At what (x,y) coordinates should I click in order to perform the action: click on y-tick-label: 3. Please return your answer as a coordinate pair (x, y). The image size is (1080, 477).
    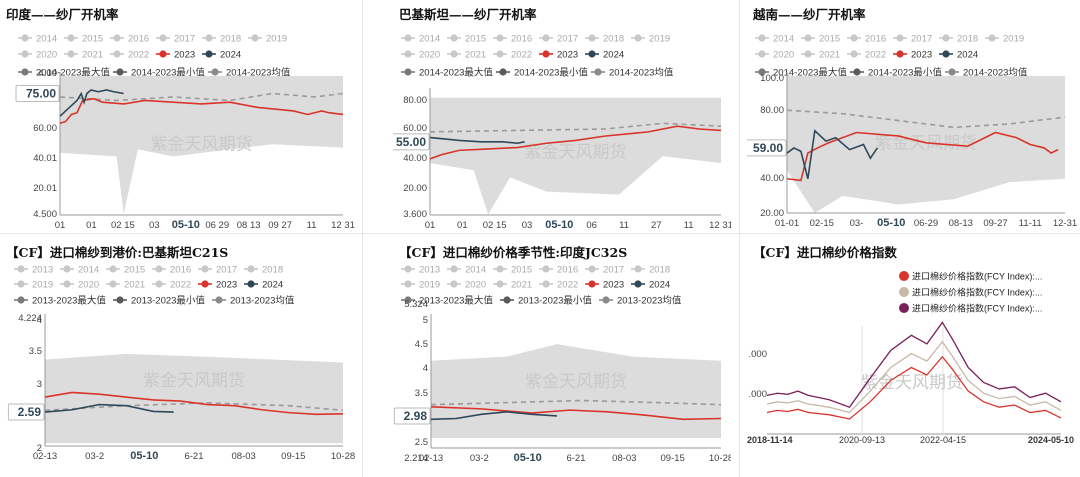
    Looking at the image, I should click on (39, 384).